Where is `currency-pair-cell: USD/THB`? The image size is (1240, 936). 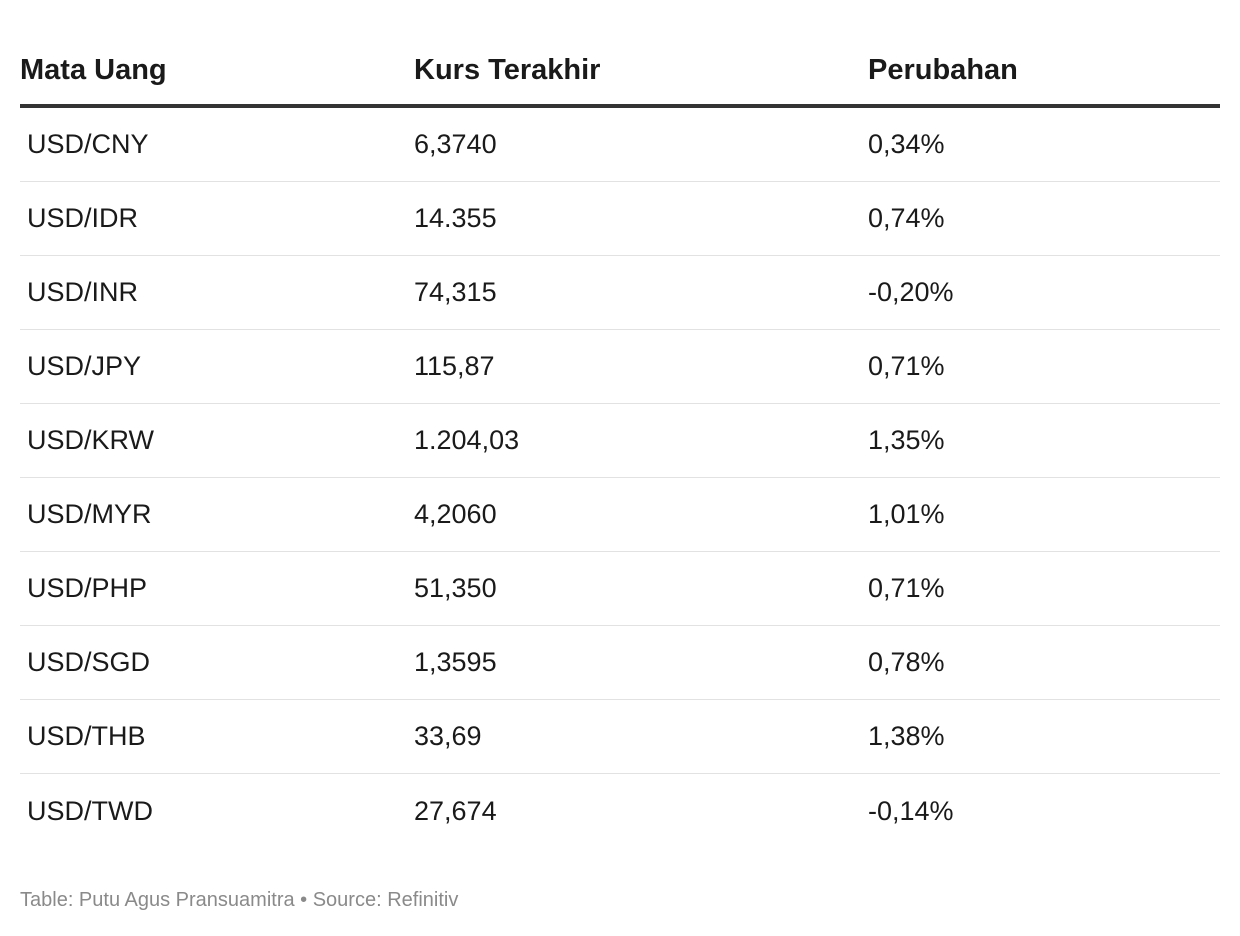
currency-pair-cell: USD/THB is located at coordinates (86, 736).